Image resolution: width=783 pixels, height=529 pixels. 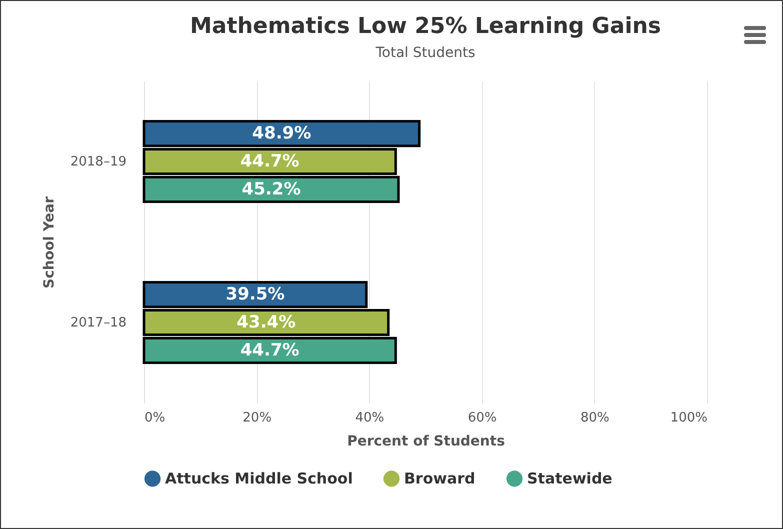 What do you see at coordinates (425, 53) in the screenshot?
I see `chart-subtitle: Total Students` at bounding box center [425, 53].